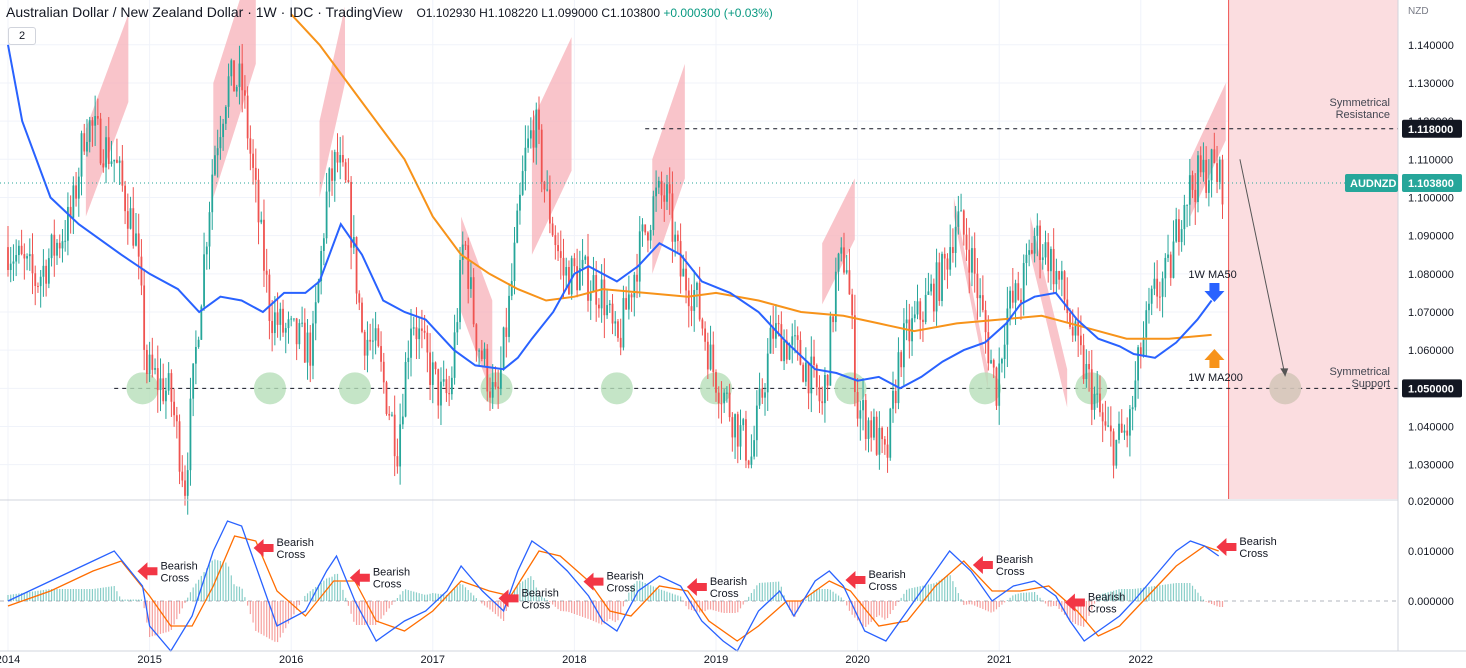 The height and width of the screenshot is (668, 1466). I want to click on indicator-collapse-badge: 2, so click(22, 36).